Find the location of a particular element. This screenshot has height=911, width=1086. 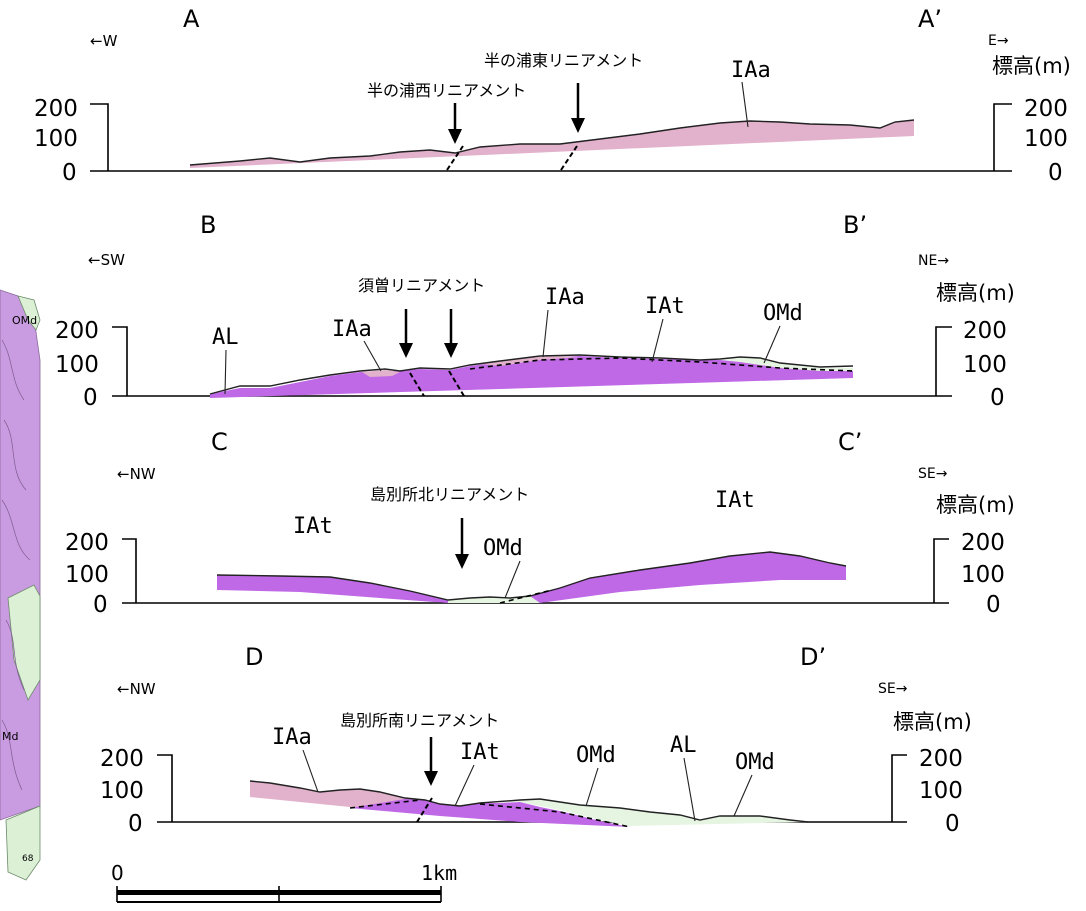

section-d-unit-label-iat: IAt is located at coordinates (480, 752).